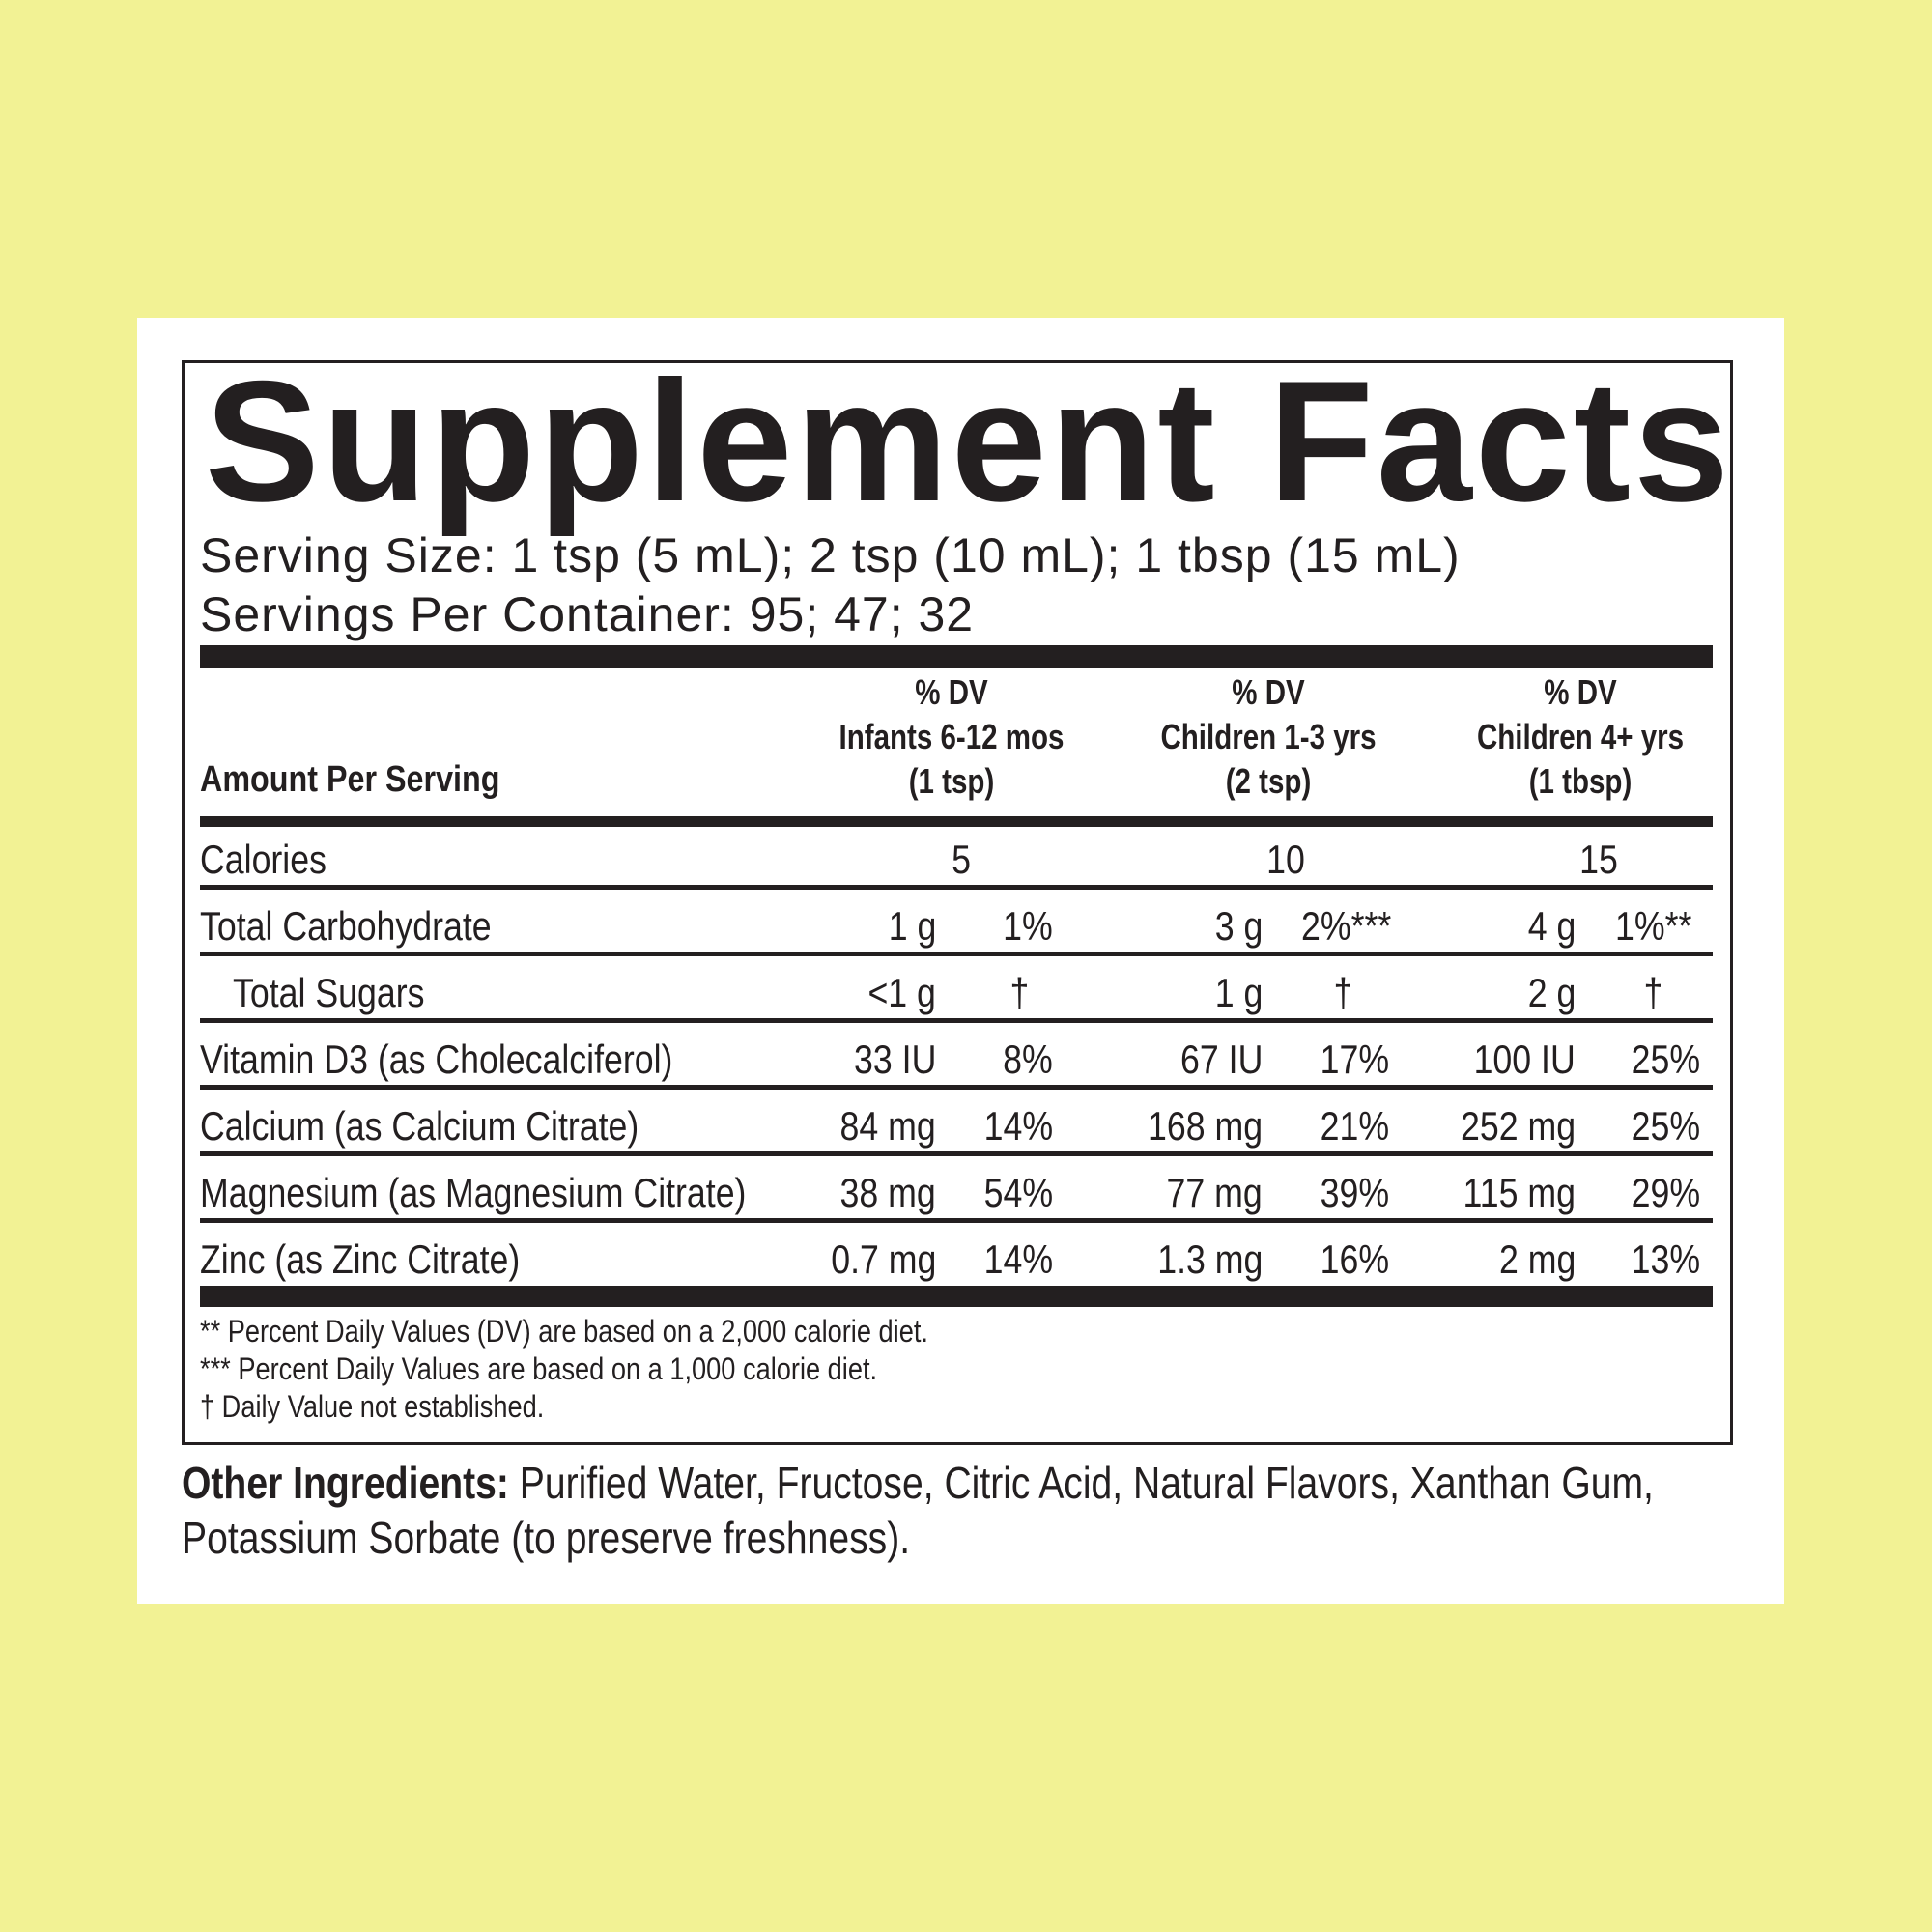 The width and height of the screenshot is (1932, 1932). I want to click on percent-dv: 13%, so click(1665, 1259).